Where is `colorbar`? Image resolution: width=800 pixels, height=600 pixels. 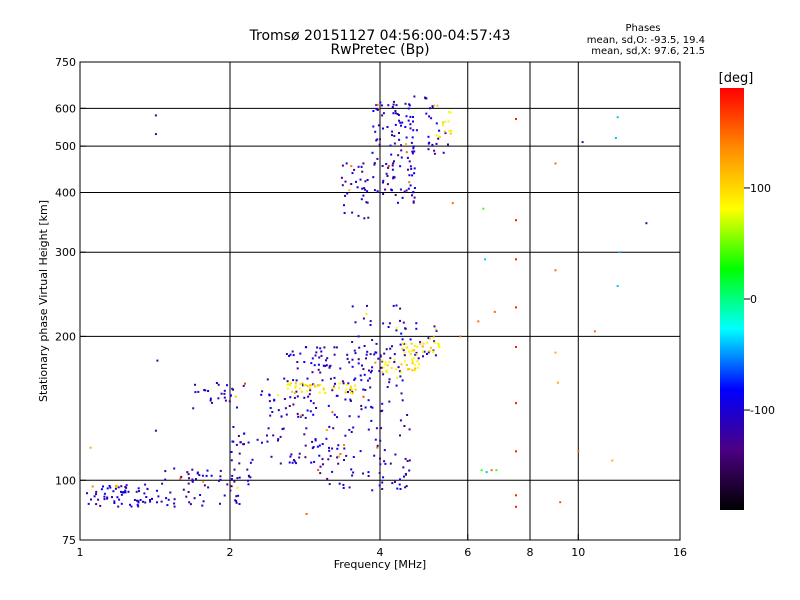 colorbar is located at coordinates (732, 299).